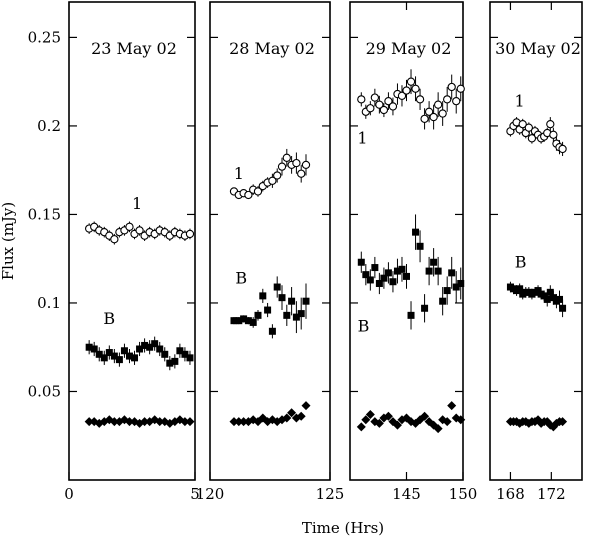 Image resolution: width=610 pixels, height=542 pixels. What do you see at coordinates (69, 494) in the screenshot?
I see `x-tick-label: 0` at bounding box center [69, 494].